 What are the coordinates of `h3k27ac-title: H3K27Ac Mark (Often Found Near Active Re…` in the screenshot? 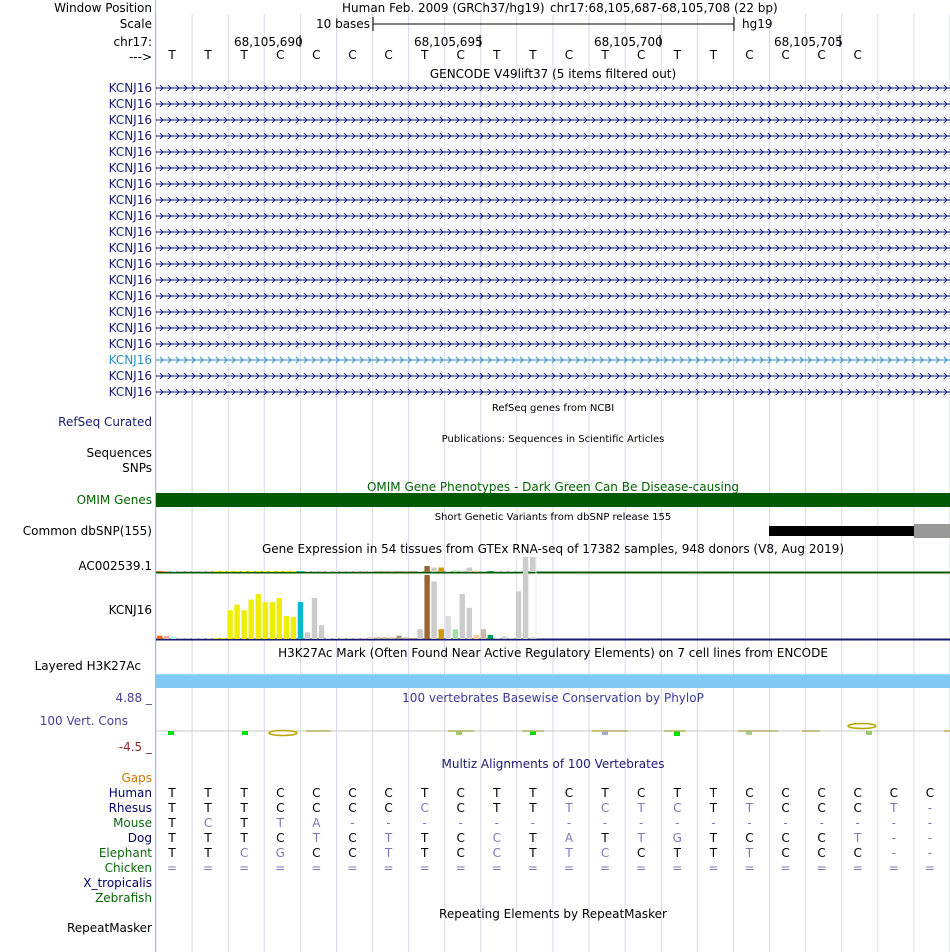 It's located at (553, 653).